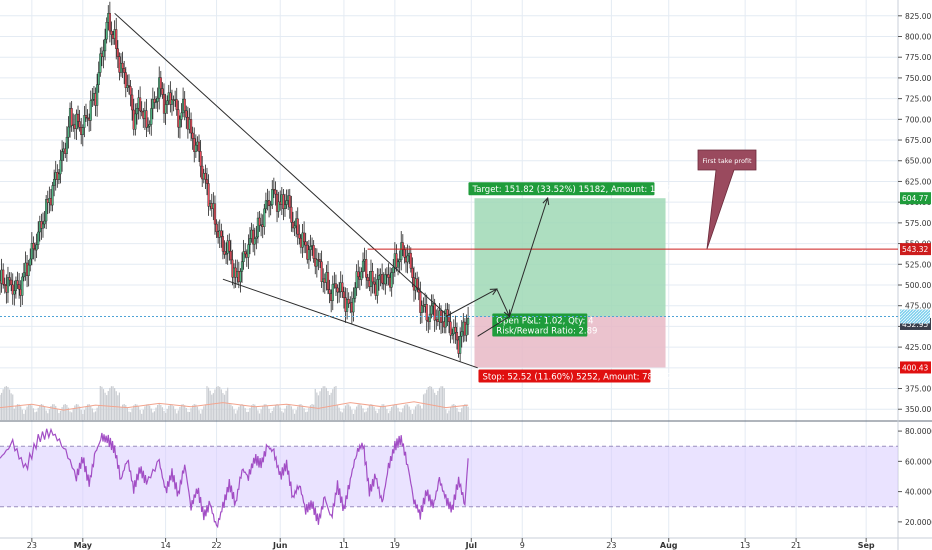 The width and height of the screenshot is (932, 550). I want to click on projection-down-path, so click(493, 326).